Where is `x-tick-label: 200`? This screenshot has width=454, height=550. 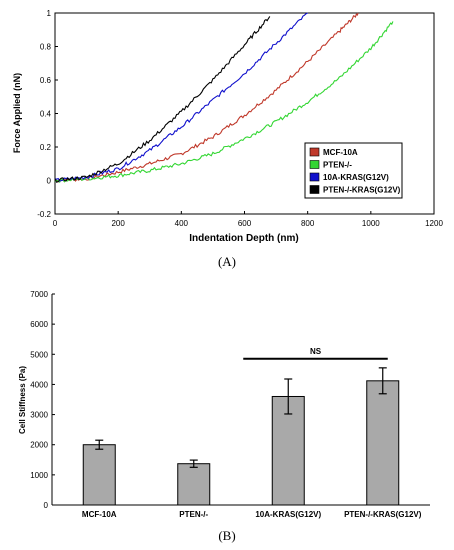
x-tick-label: 200 is located at coordinates (118, 223).